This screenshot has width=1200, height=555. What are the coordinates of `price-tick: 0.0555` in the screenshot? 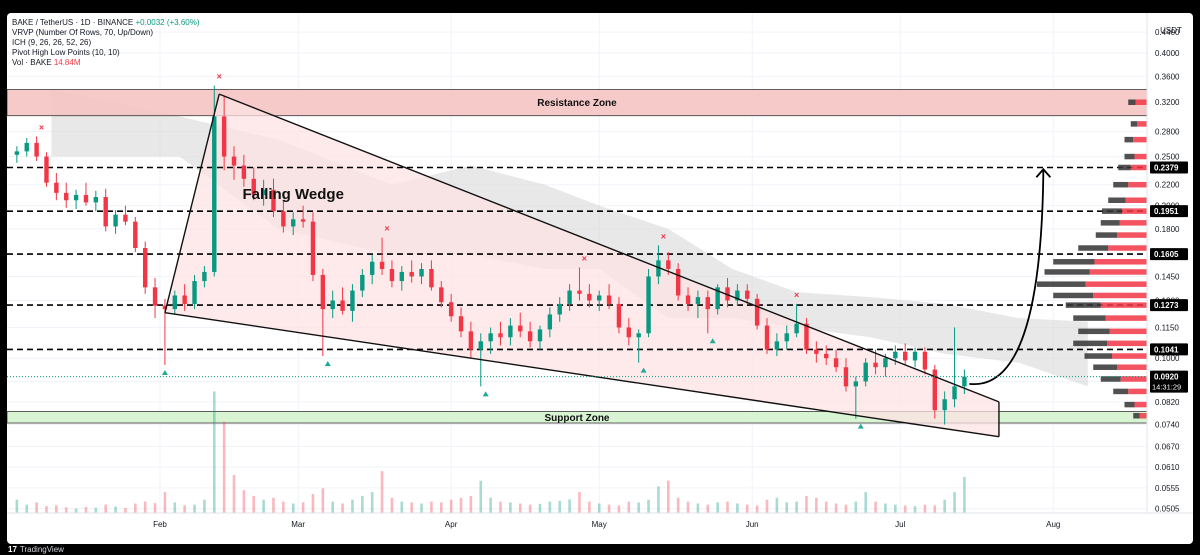 It's located at (1167, 488).